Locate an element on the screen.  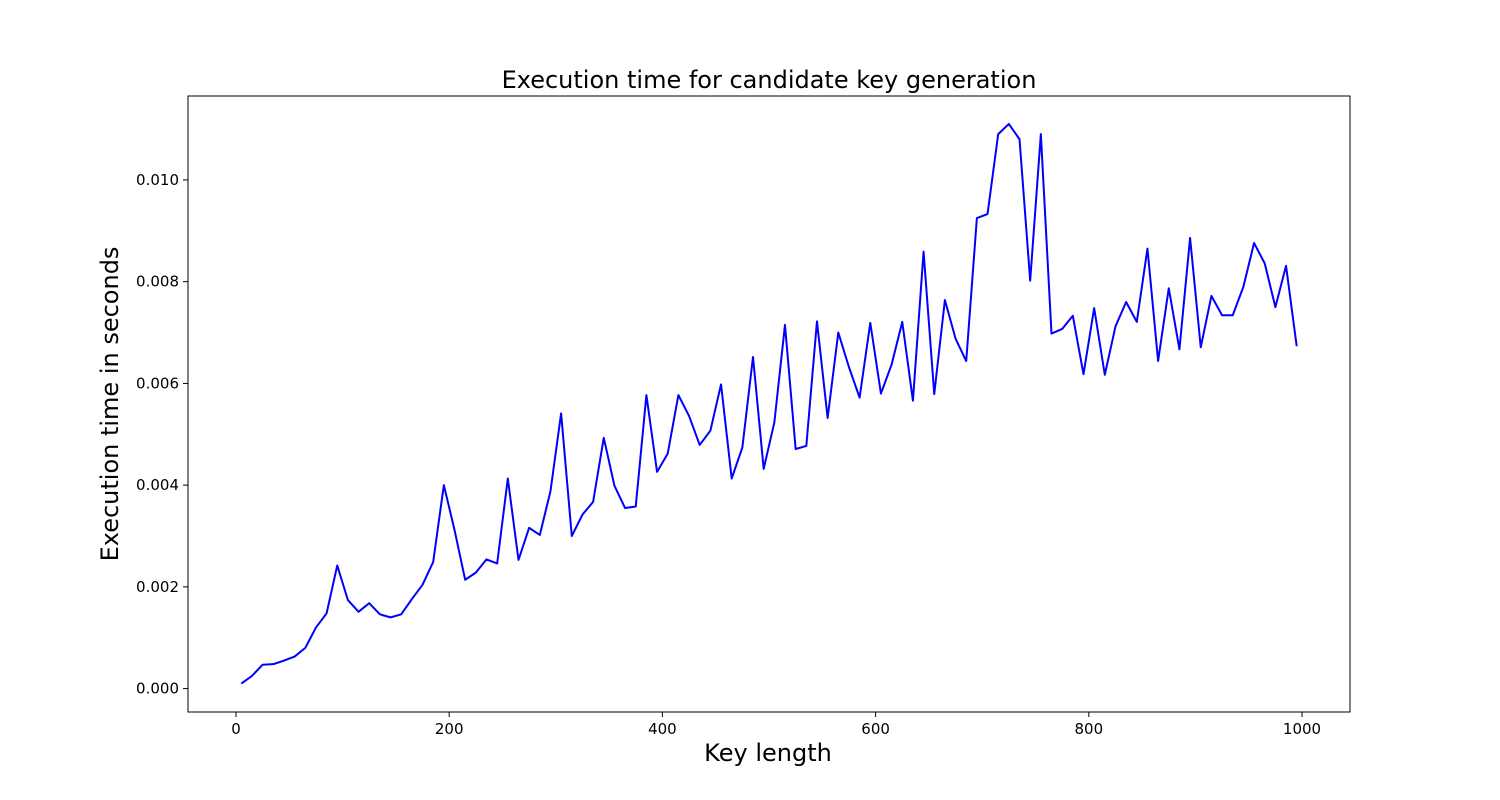
x-tick-label: 600 is located at coordinates (875, 729).